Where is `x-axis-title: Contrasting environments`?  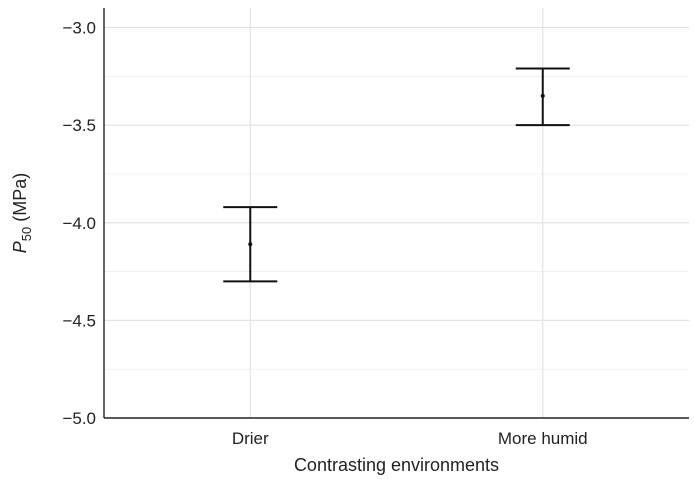
x-axis-title: Contrasting environments is located at coordinates (396, 465).